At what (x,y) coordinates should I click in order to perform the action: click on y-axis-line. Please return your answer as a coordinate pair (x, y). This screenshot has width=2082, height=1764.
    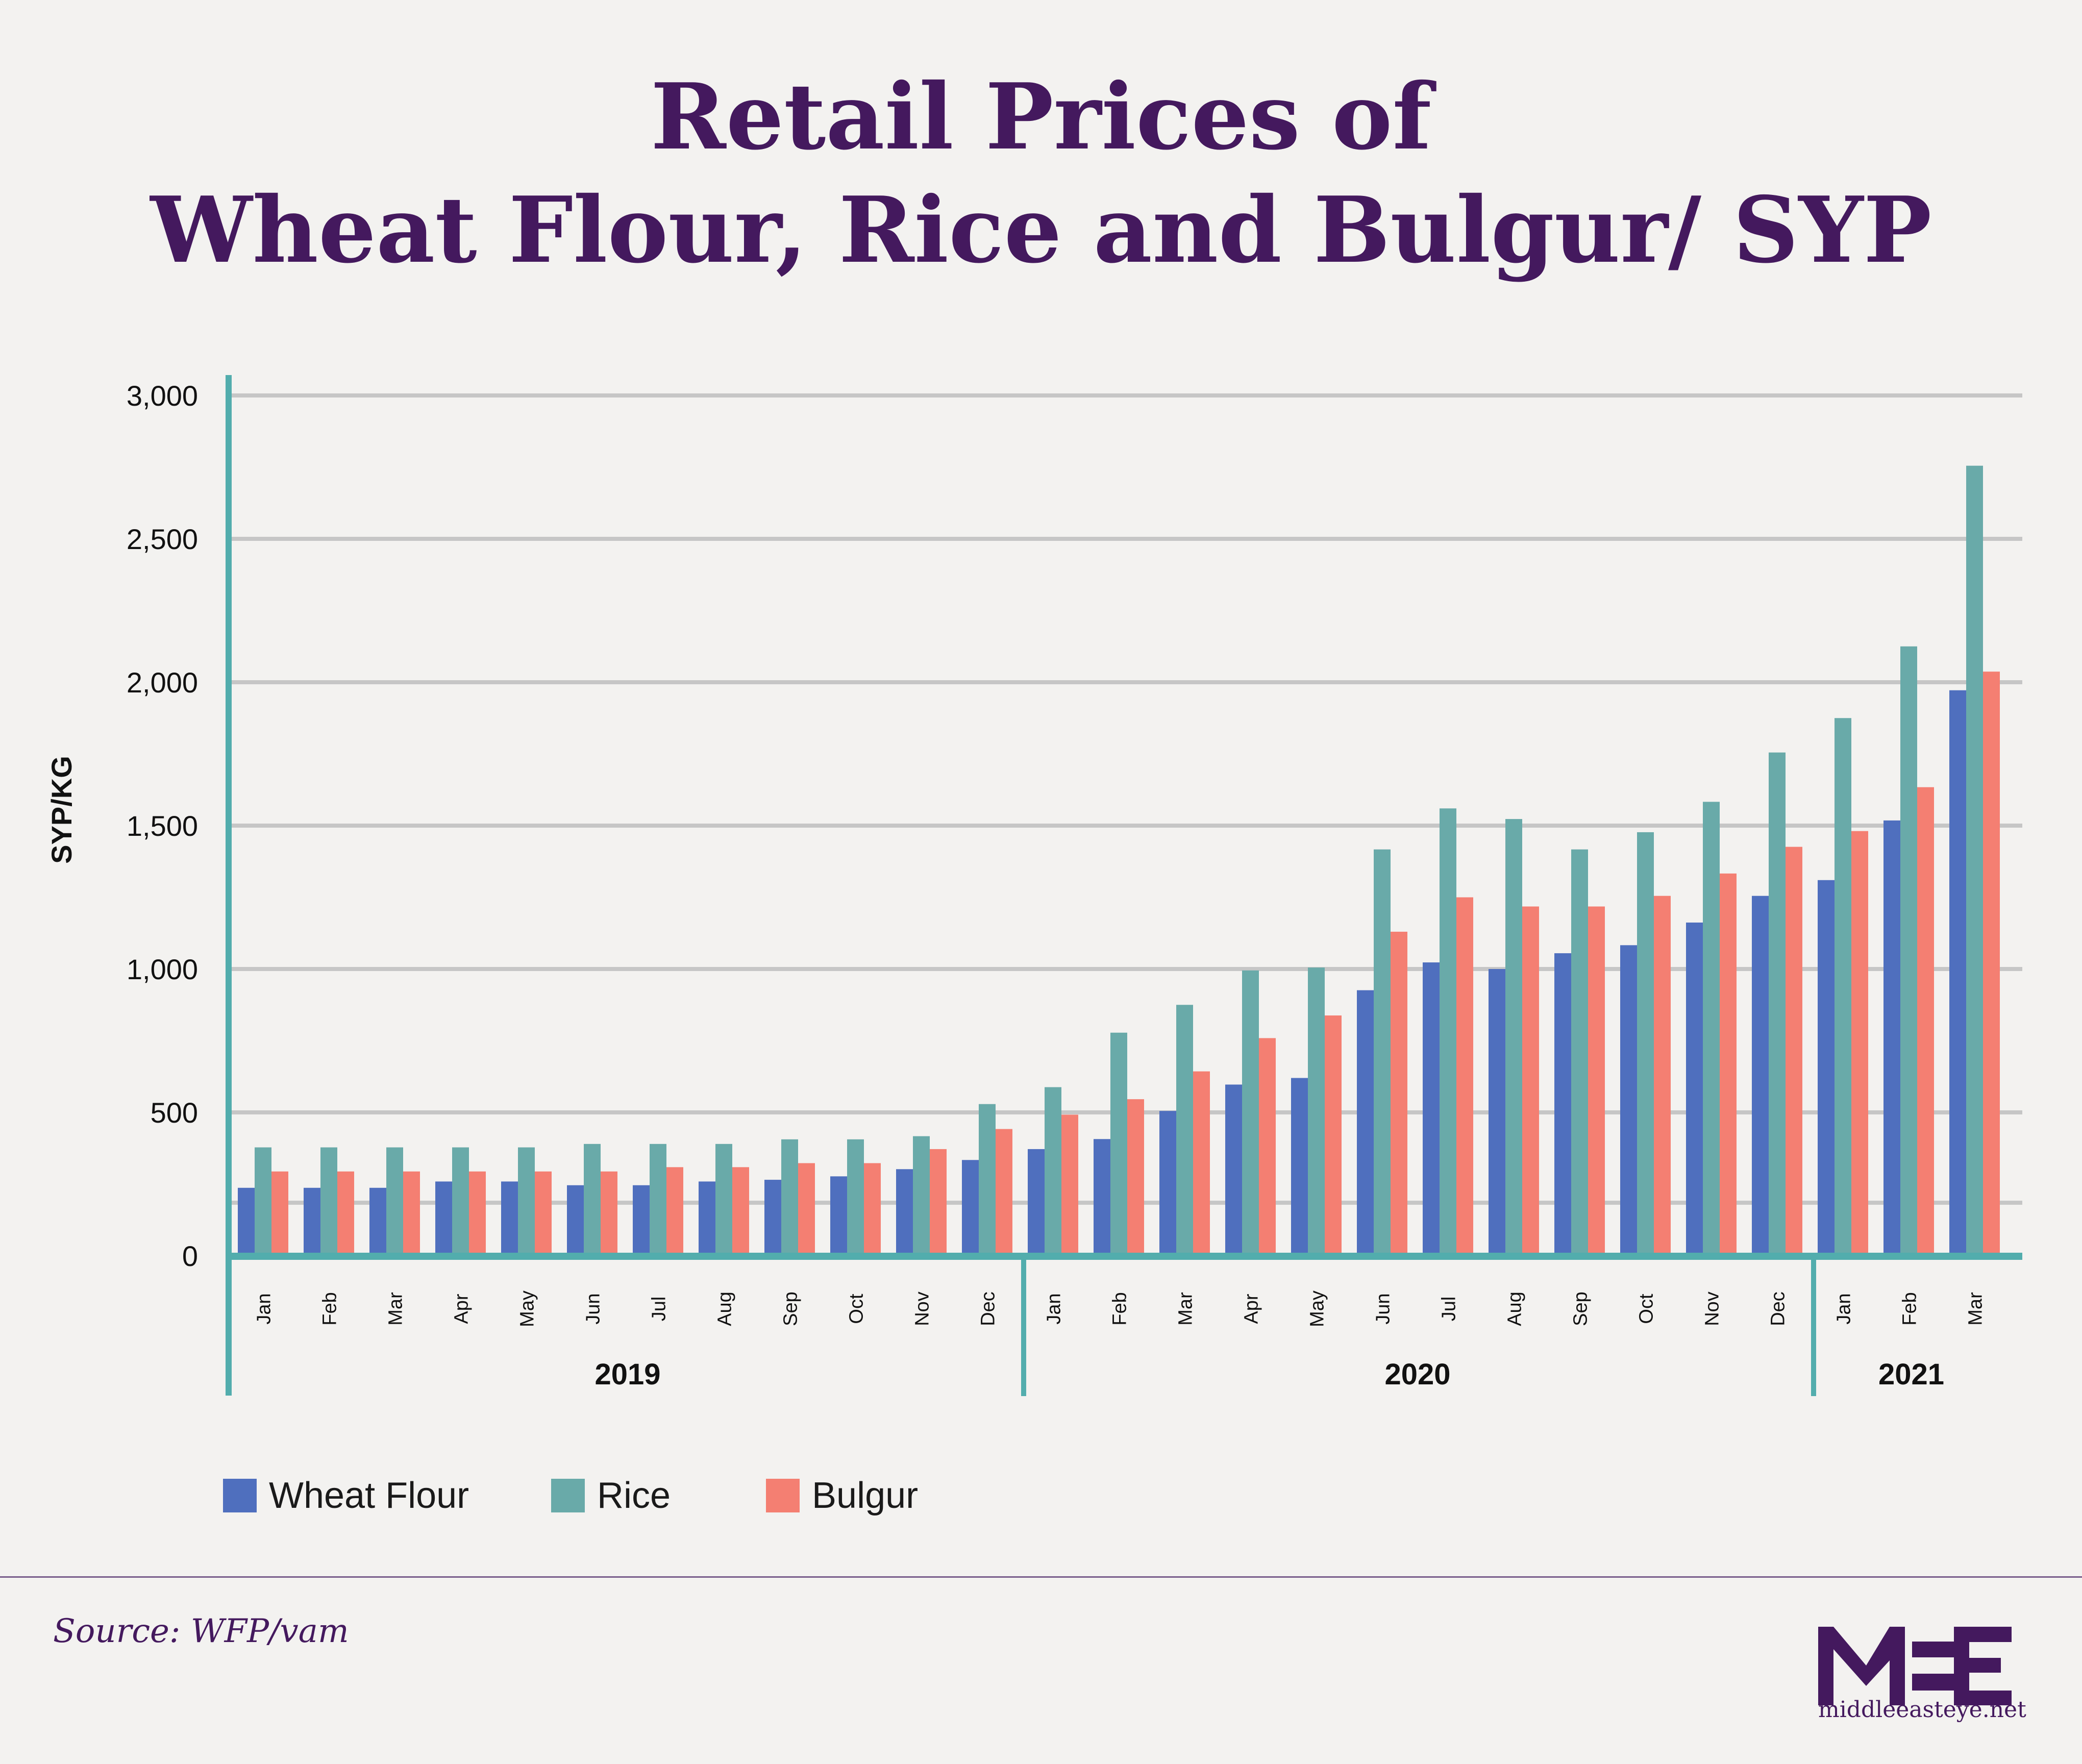
    Looking at the image, I should click on (229, 885).